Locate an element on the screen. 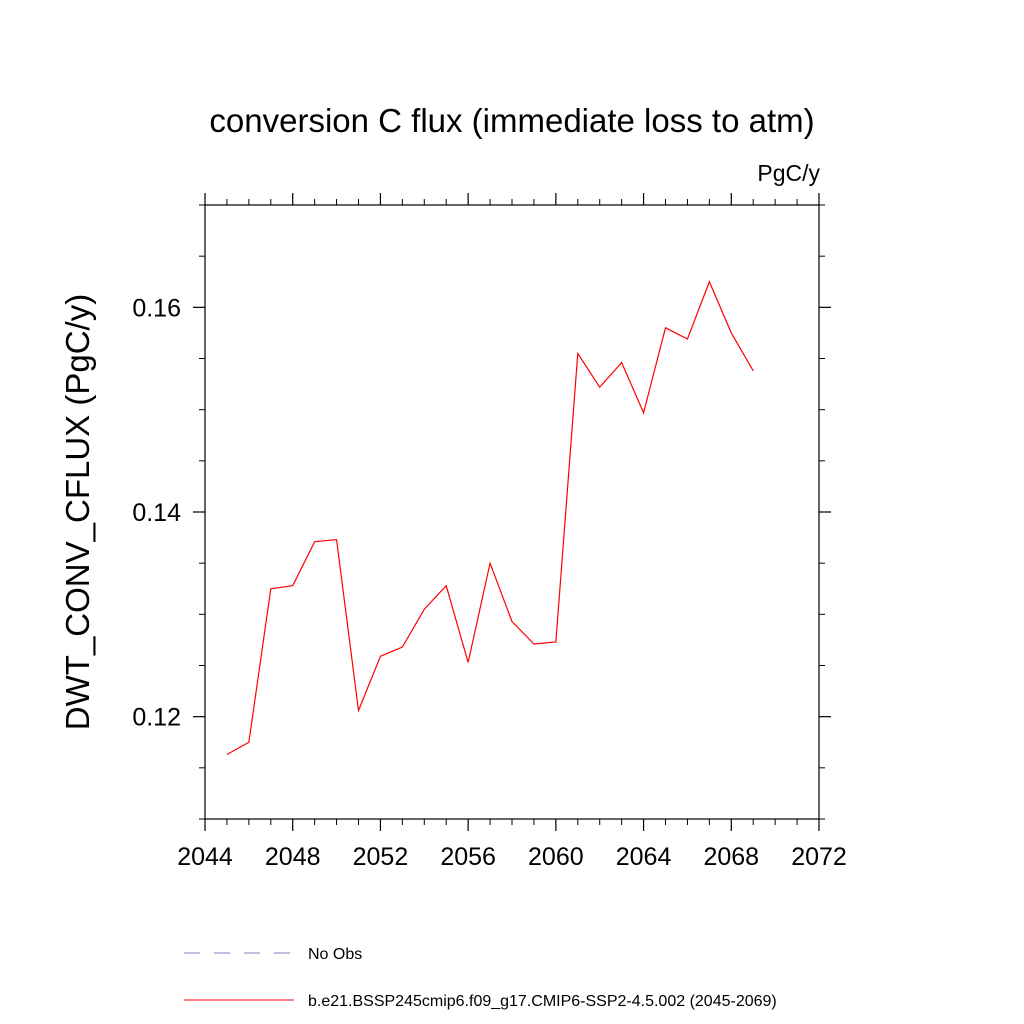 The width and height of the screenshot is (1024, 1024). y-tick-label: 0.12 is located at coordinates (156, 718).